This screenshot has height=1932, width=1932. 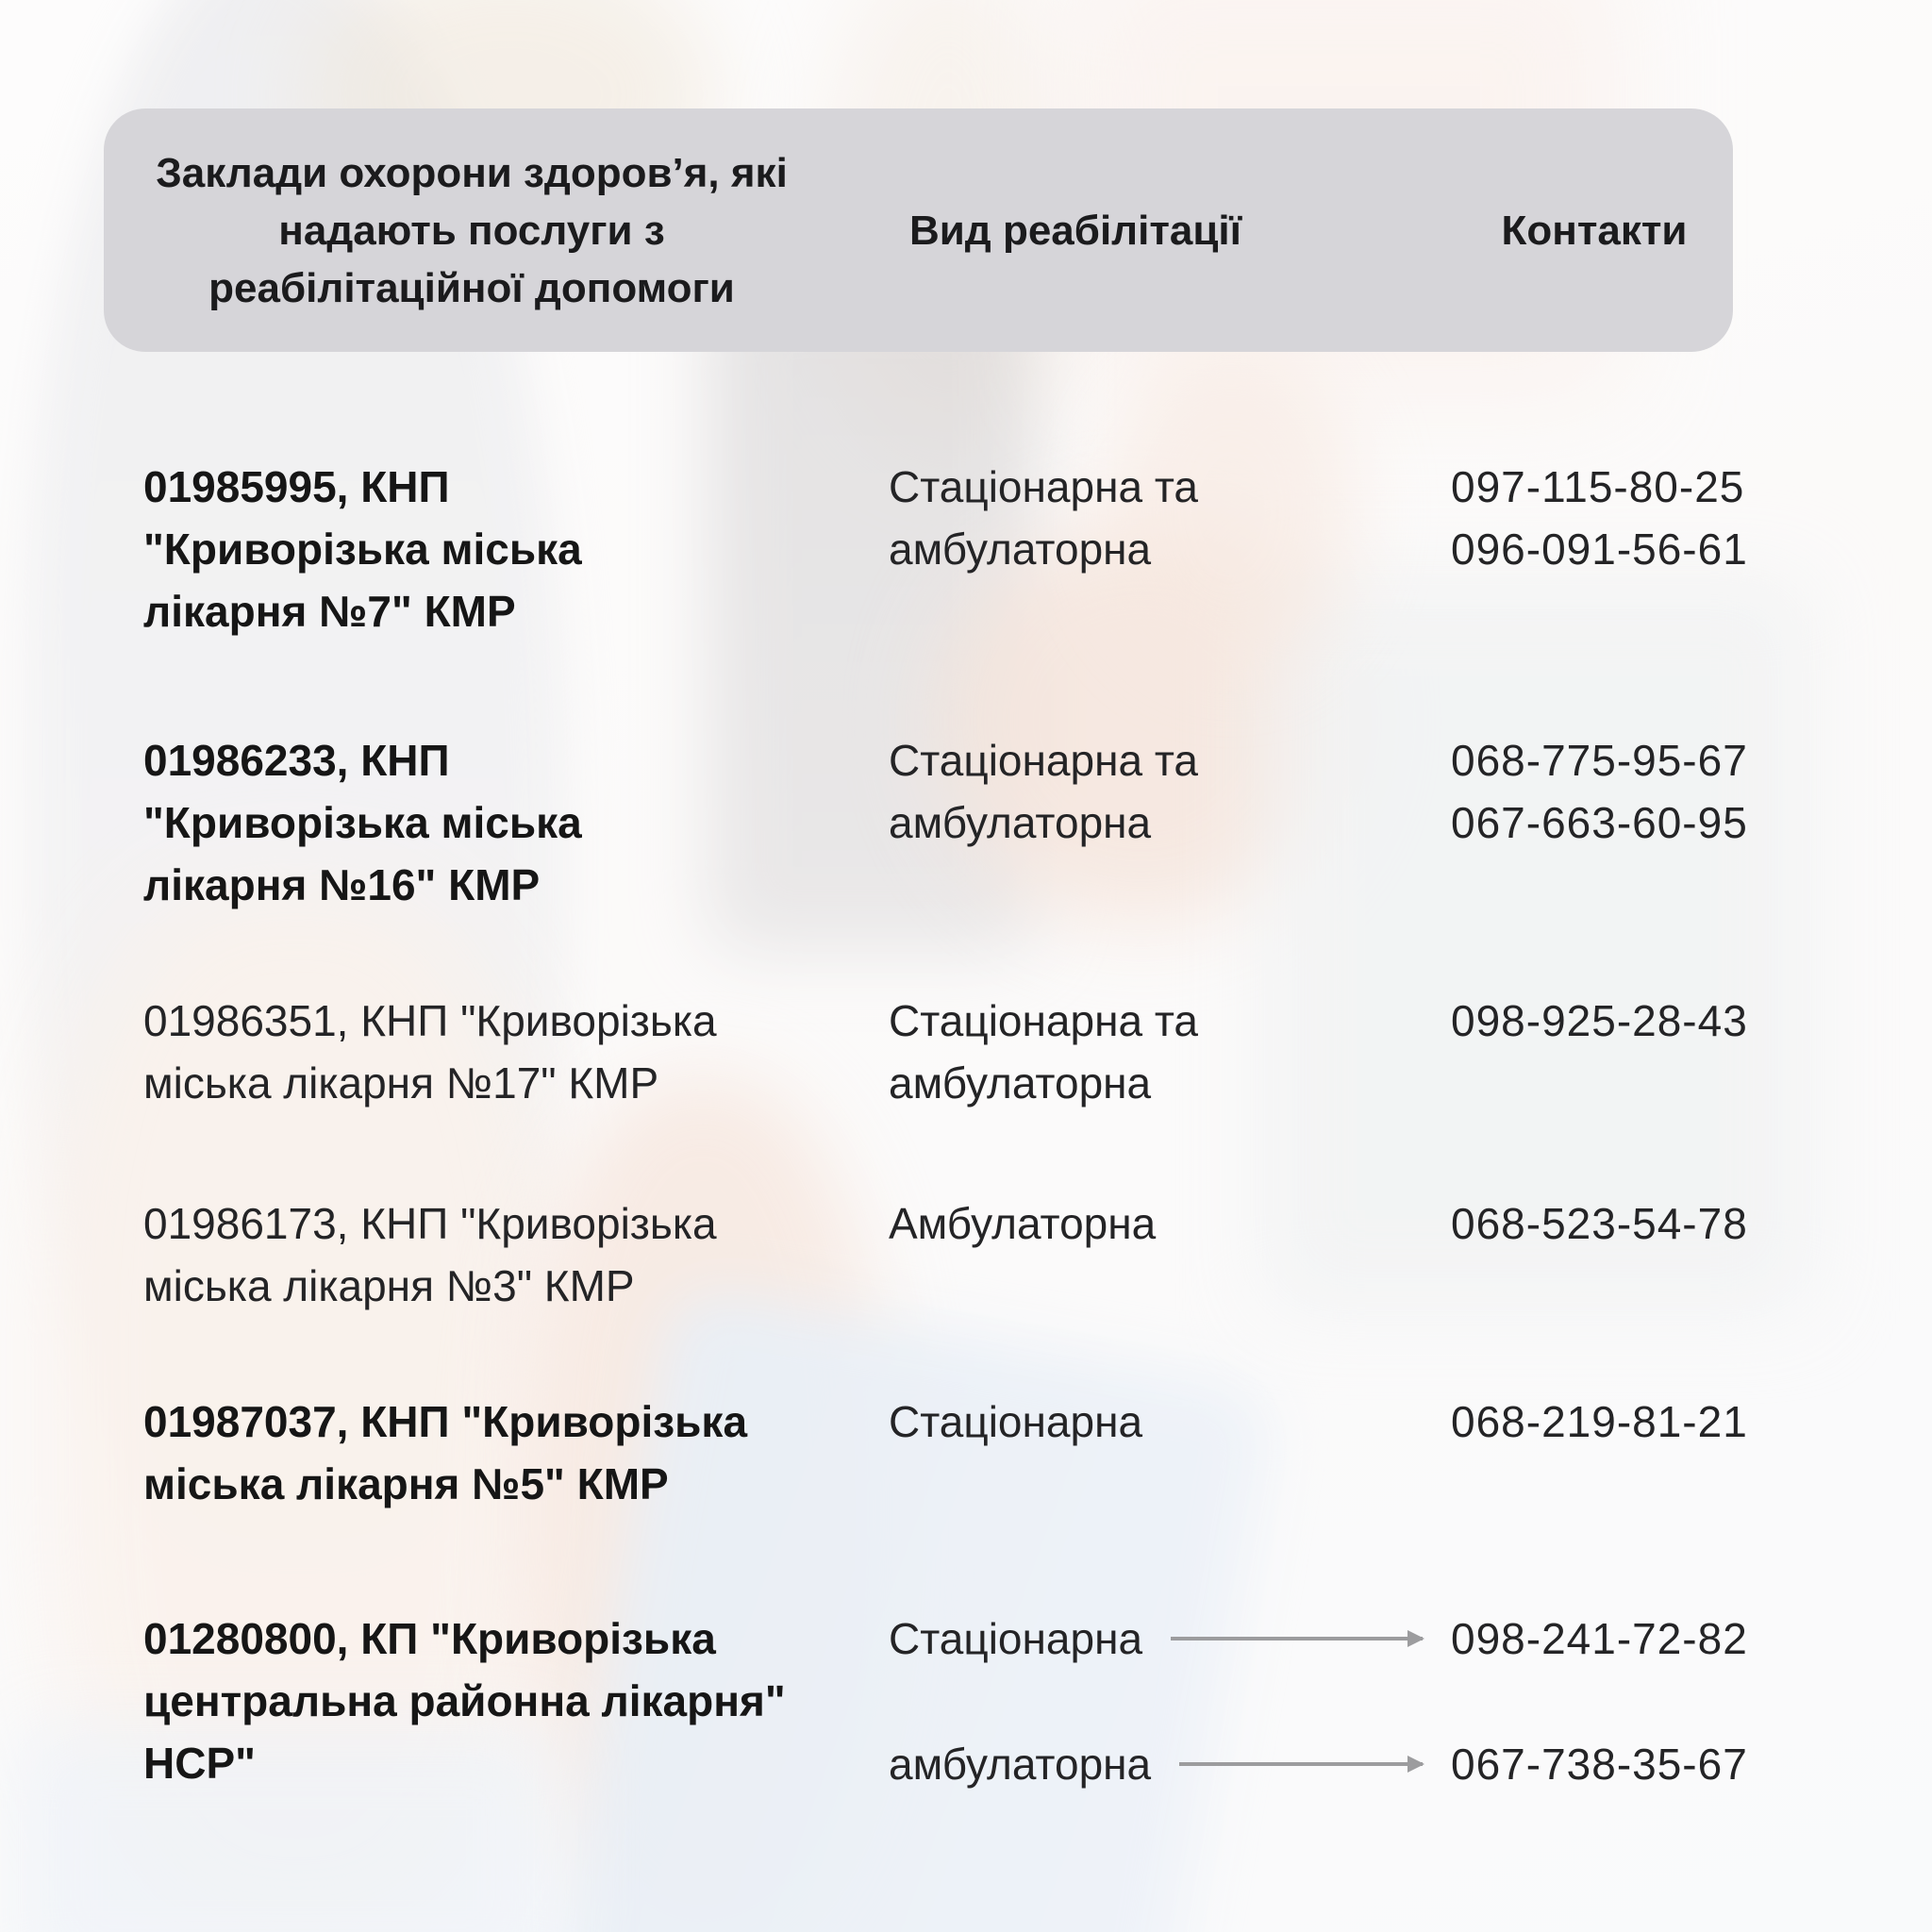 What do you see at coordinates (1599, 1223) in the screenshot?
I see `phone-number: 068-523-54-78` at bounding box center [1599, 1223].